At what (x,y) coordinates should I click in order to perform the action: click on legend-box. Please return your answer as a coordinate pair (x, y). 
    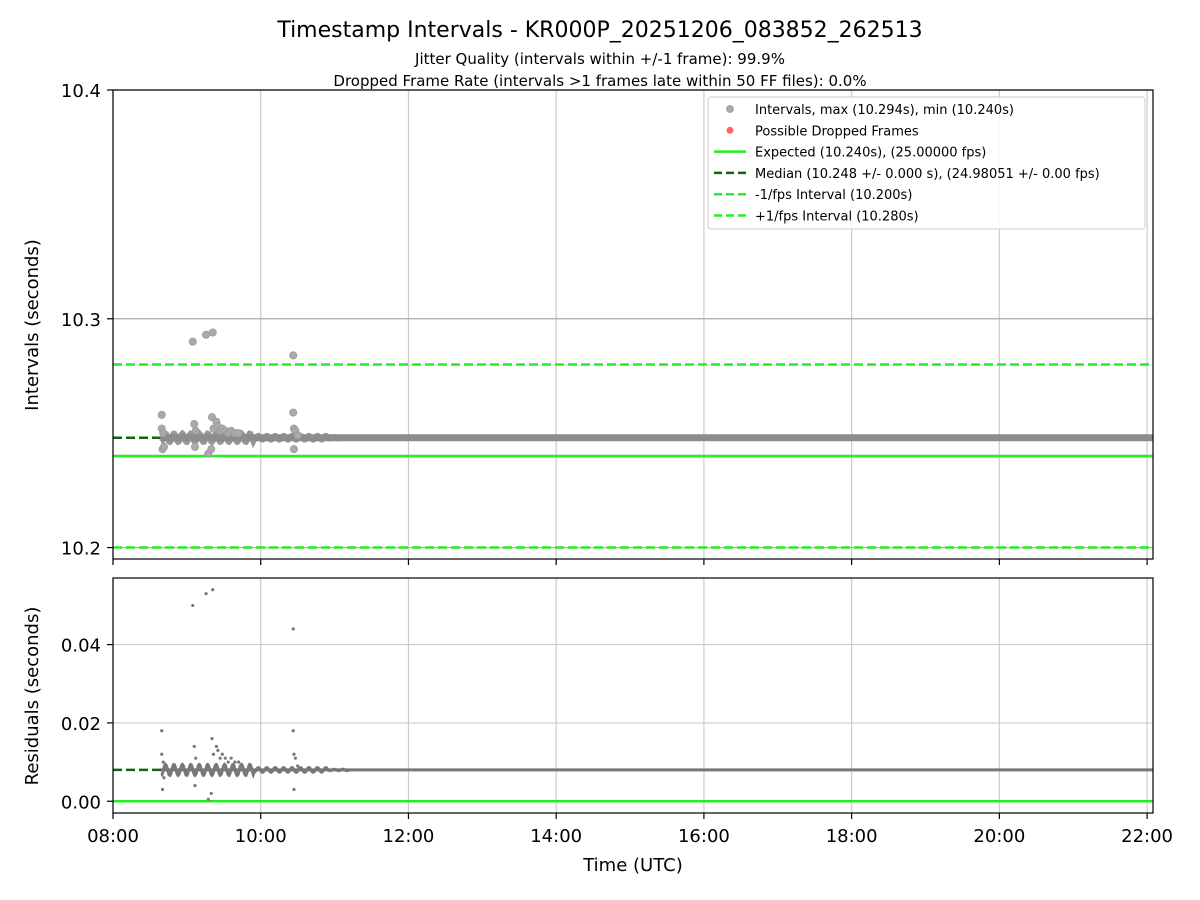
    Looking at the image, I should click on (926, 163).